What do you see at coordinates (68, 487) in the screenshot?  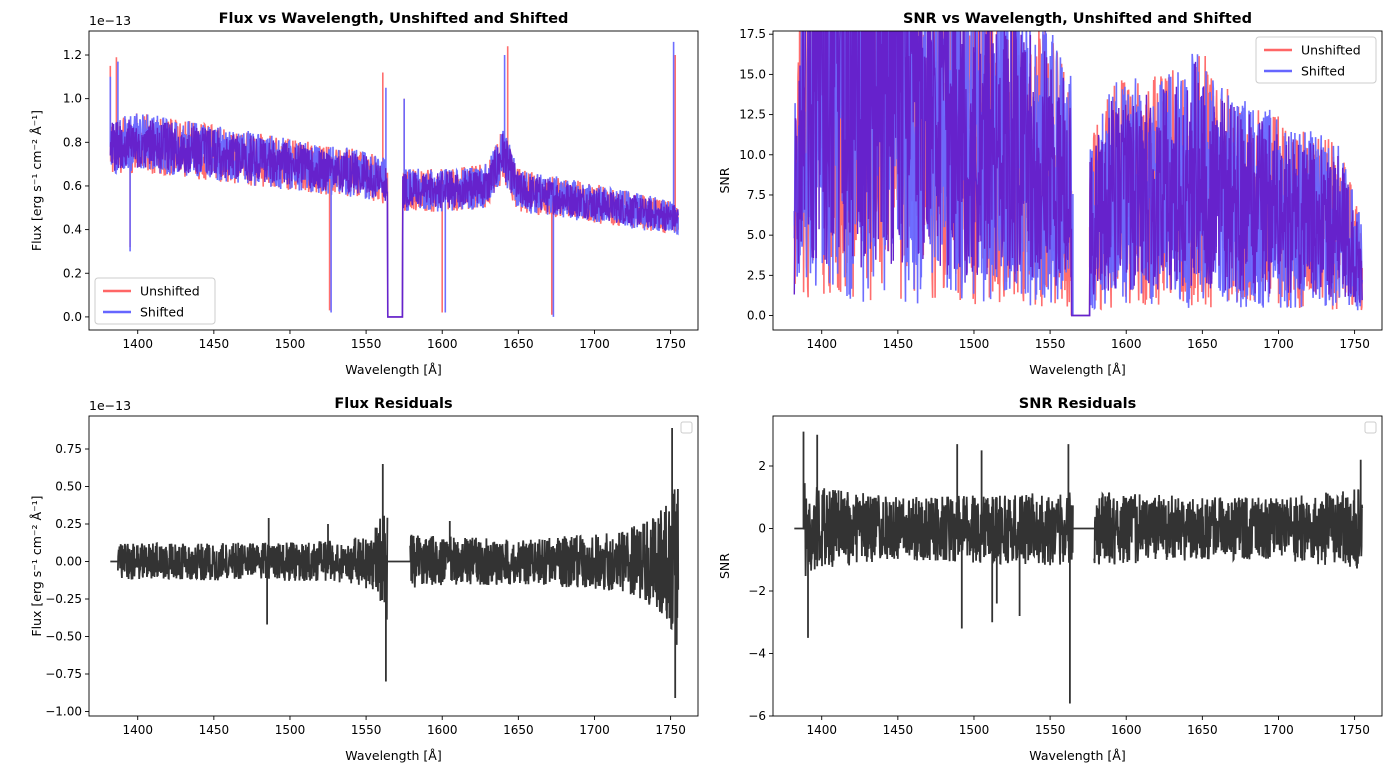 I see `y-tick-label: 0.50` at bounding box center [68, 487].